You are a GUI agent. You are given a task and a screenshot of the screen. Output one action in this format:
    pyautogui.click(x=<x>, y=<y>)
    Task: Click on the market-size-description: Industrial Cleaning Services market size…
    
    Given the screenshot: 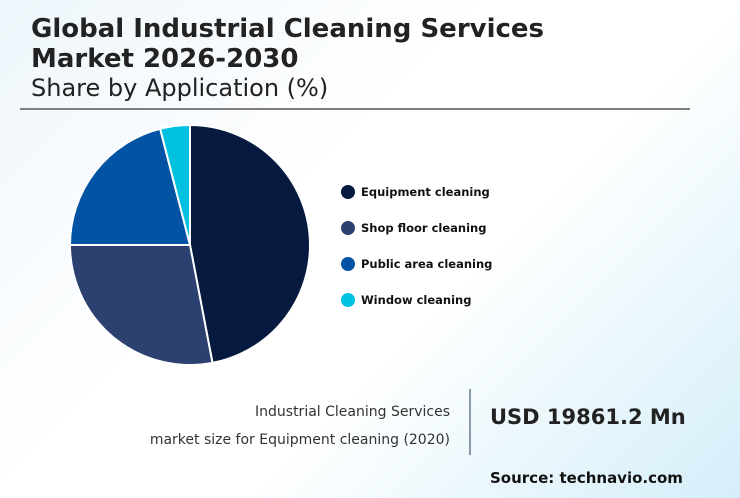 What is the action you would take?
    pyautogui.click(x=300, y=426)
    